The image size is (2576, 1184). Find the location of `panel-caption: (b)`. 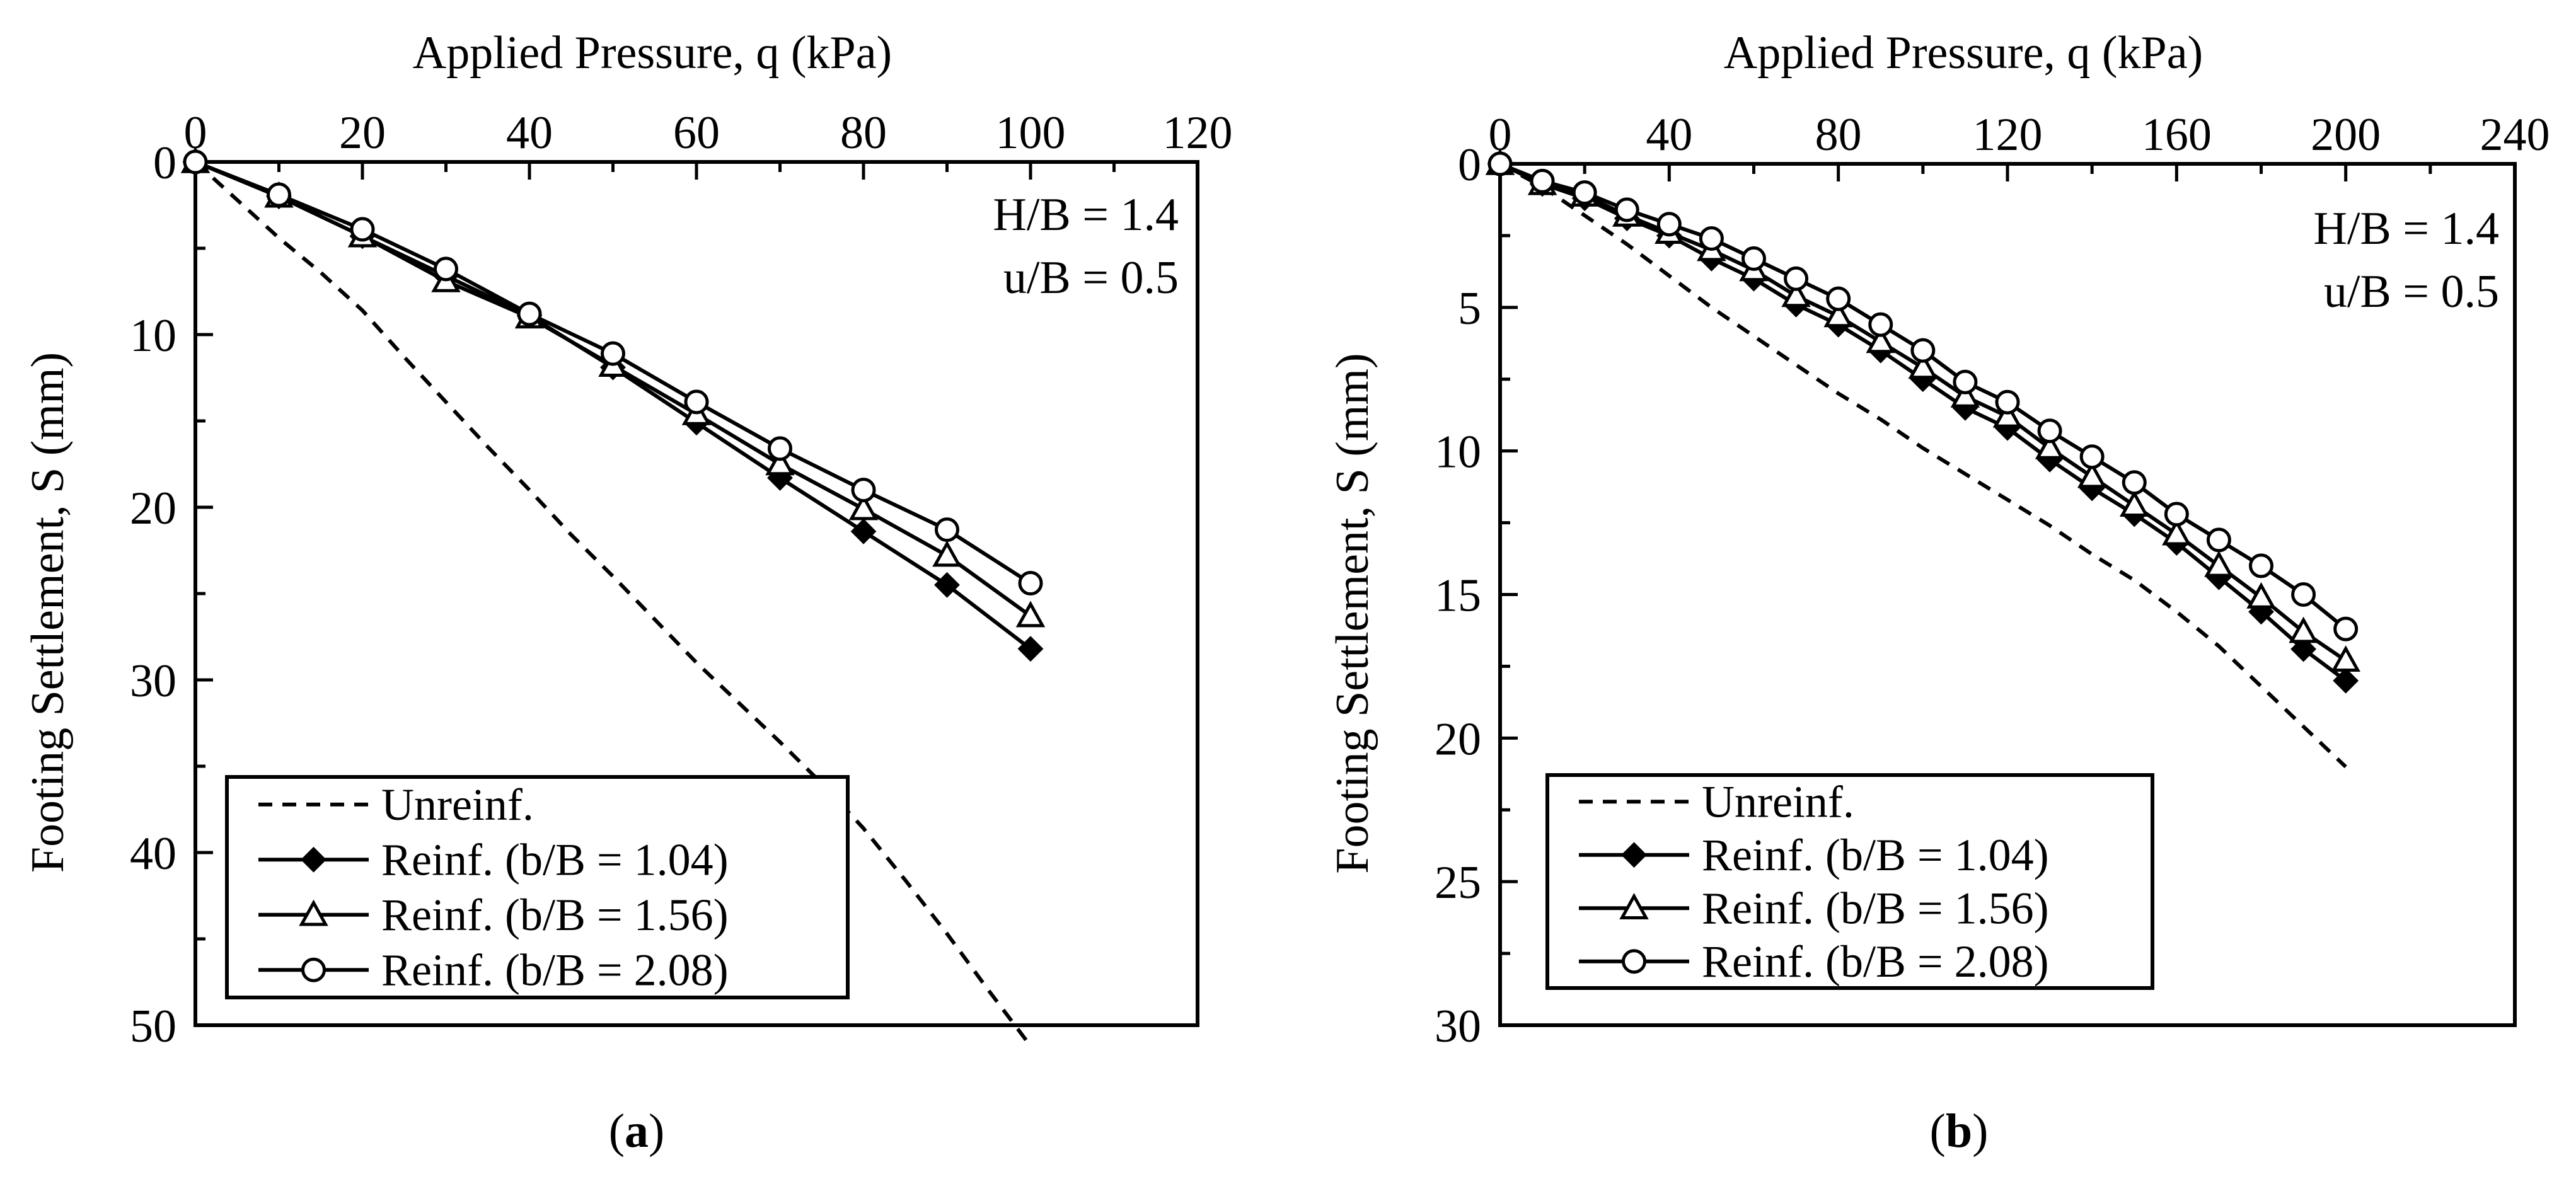

panel-caption: (b) is located at coordinates (1960, 1131).